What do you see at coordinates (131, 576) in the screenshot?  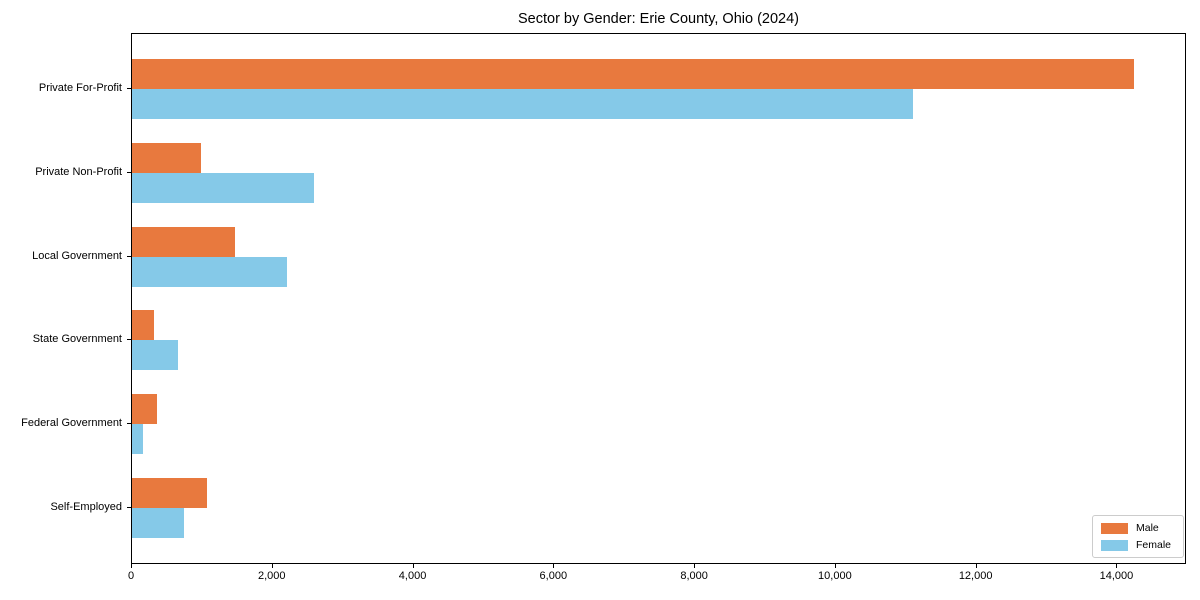 I see `x-tick-label-0: 0` at bounding box center [131, 576].